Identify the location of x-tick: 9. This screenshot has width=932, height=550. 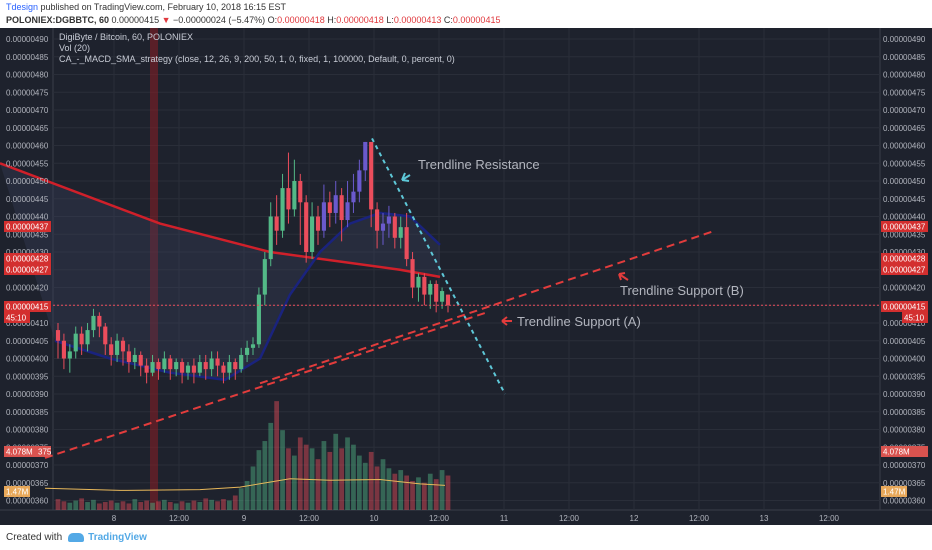
(244, 518).